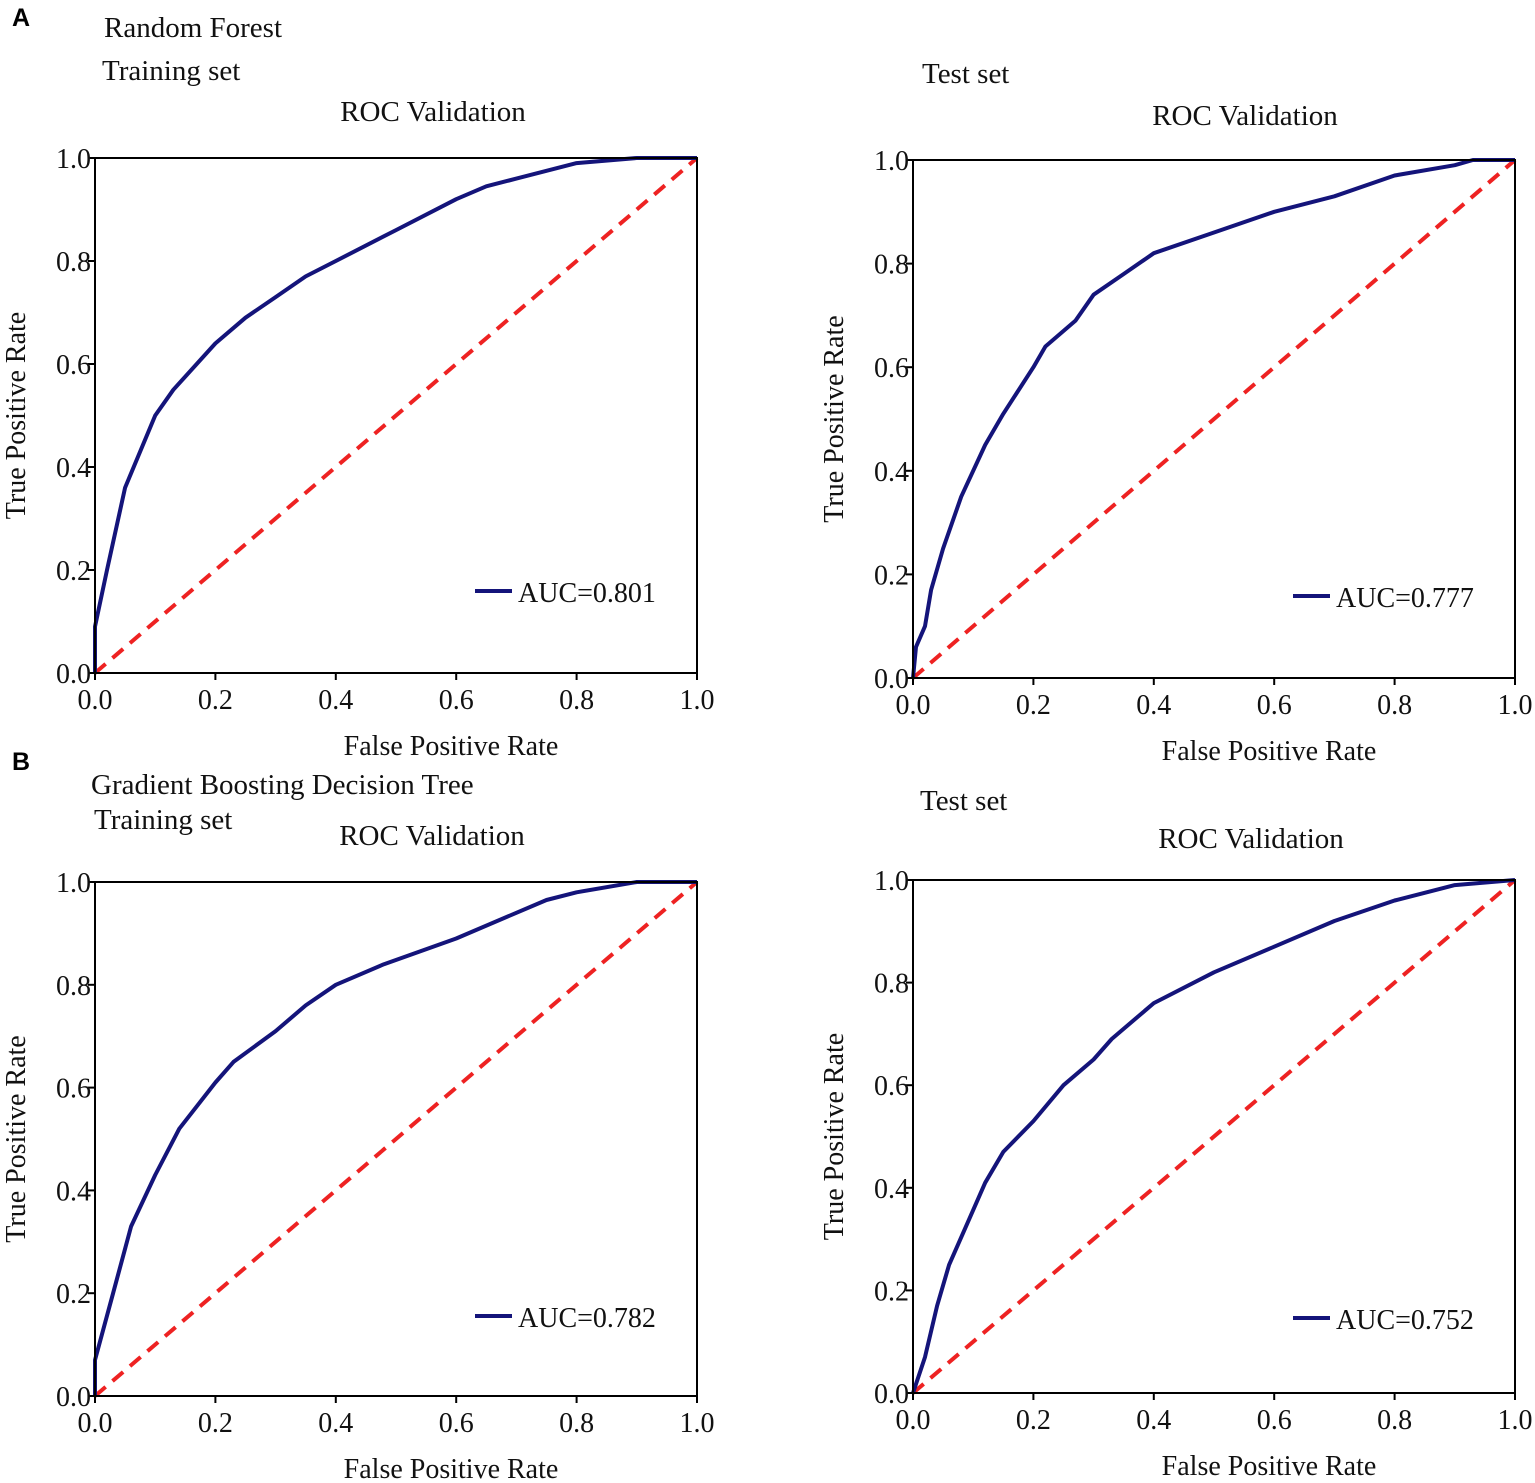 The width and height of the screenshot is (1535, 1483). I want to click on legend-label: AUC=0.777, so click(1405, 598).